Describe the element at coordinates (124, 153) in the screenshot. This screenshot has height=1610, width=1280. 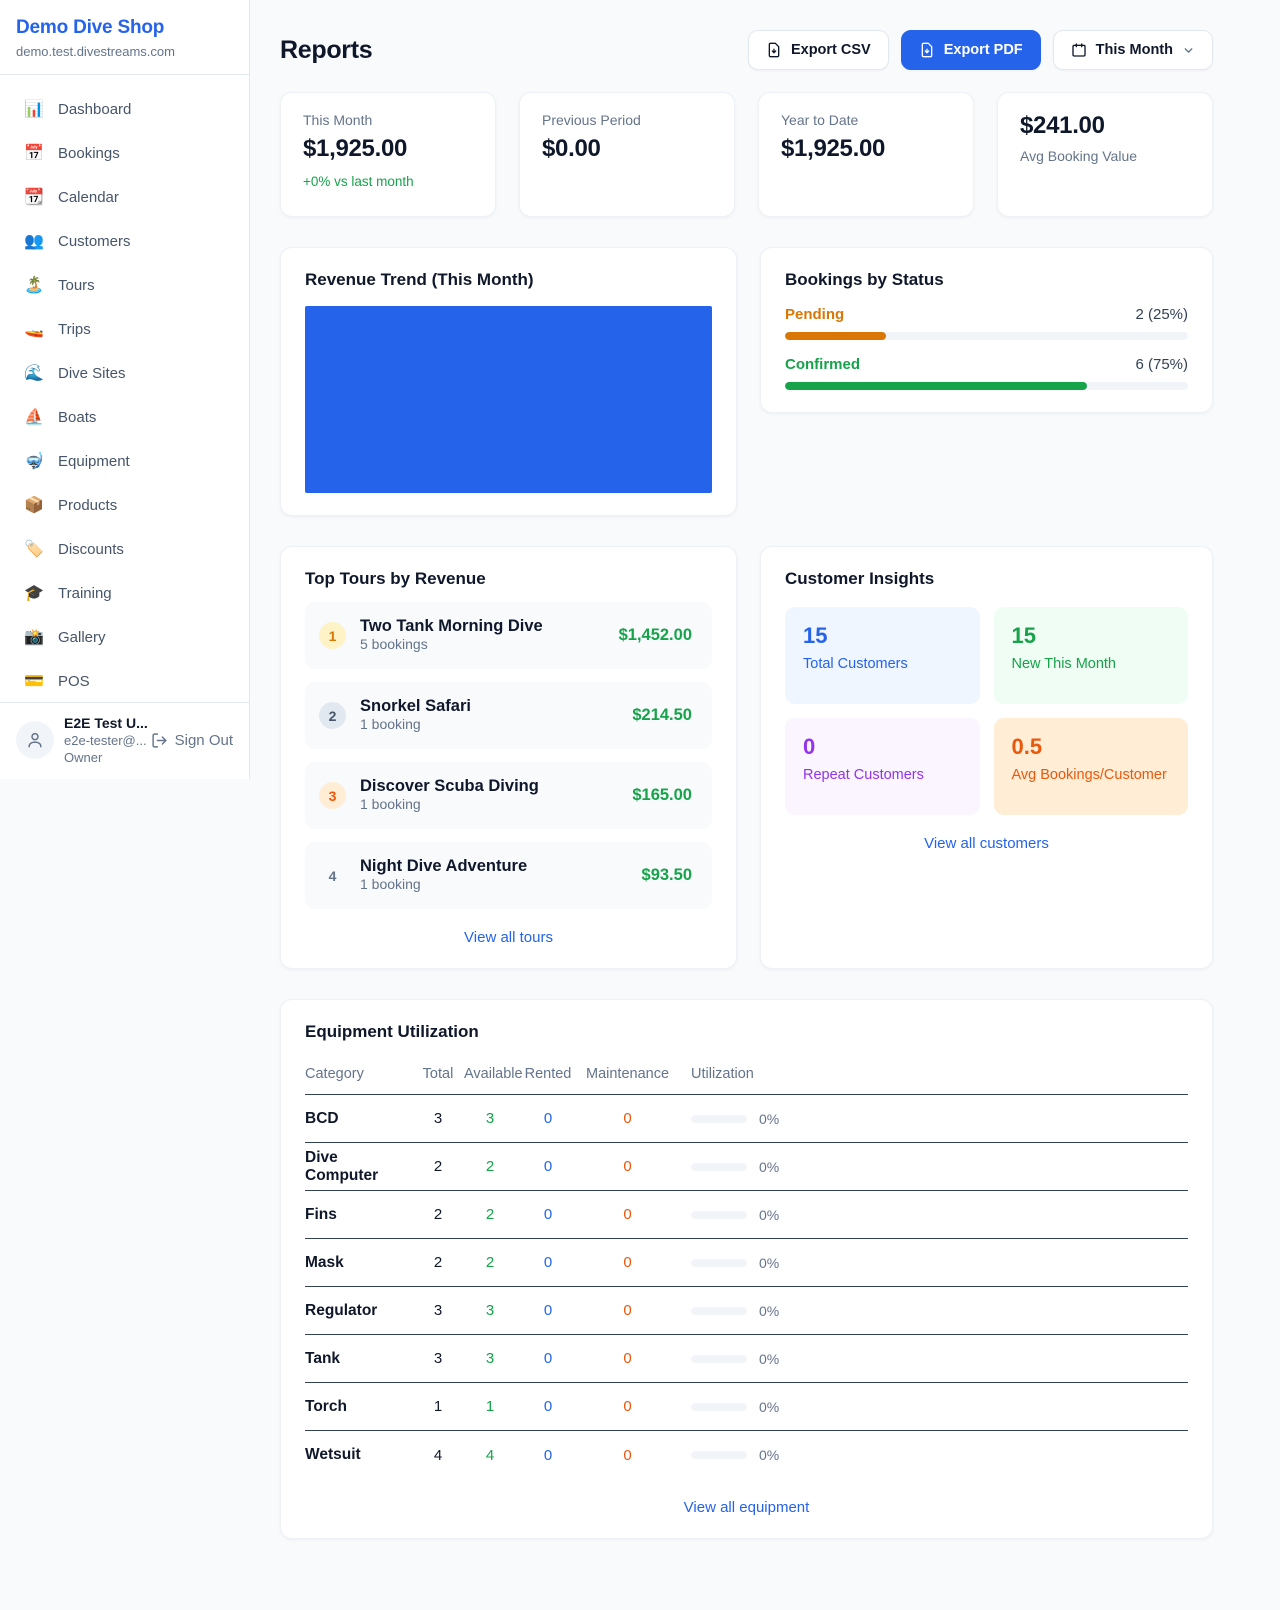
I see `sidebar-item-bookings: 📅 Bookings` at that location.